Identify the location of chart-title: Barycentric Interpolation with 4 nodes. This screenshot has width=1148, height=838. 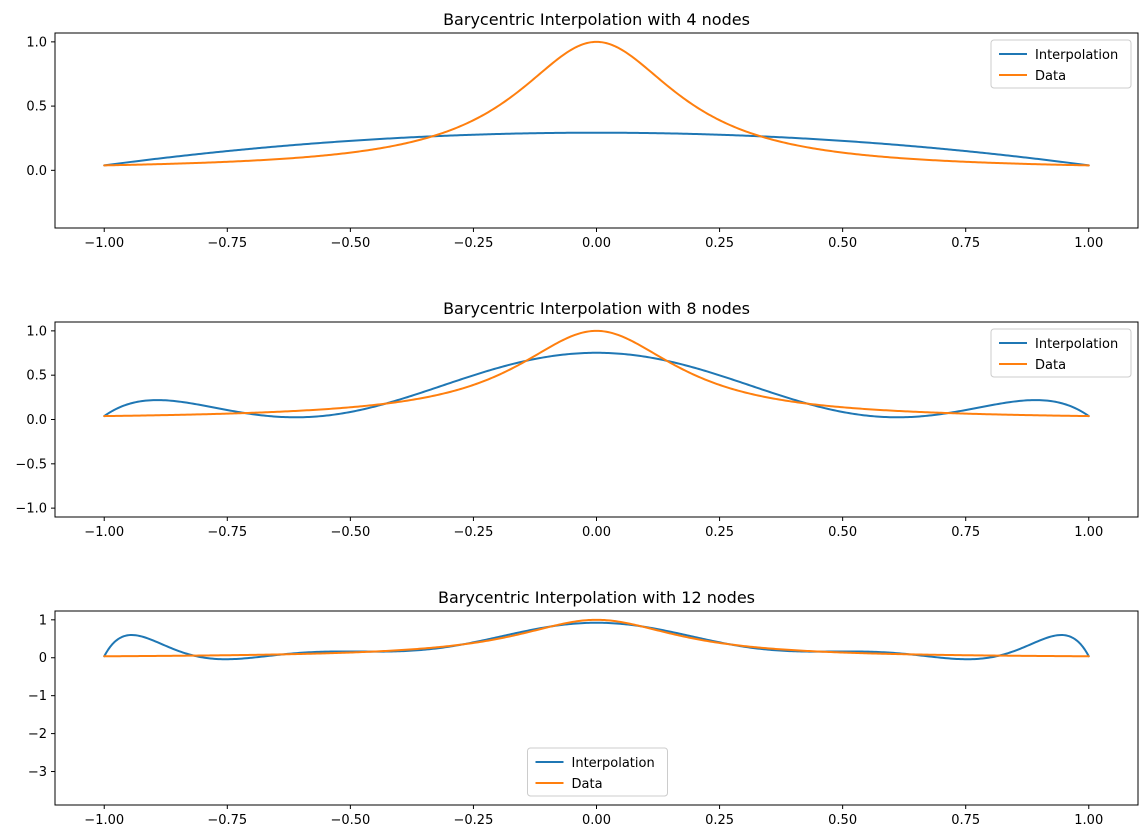
(596, 19).